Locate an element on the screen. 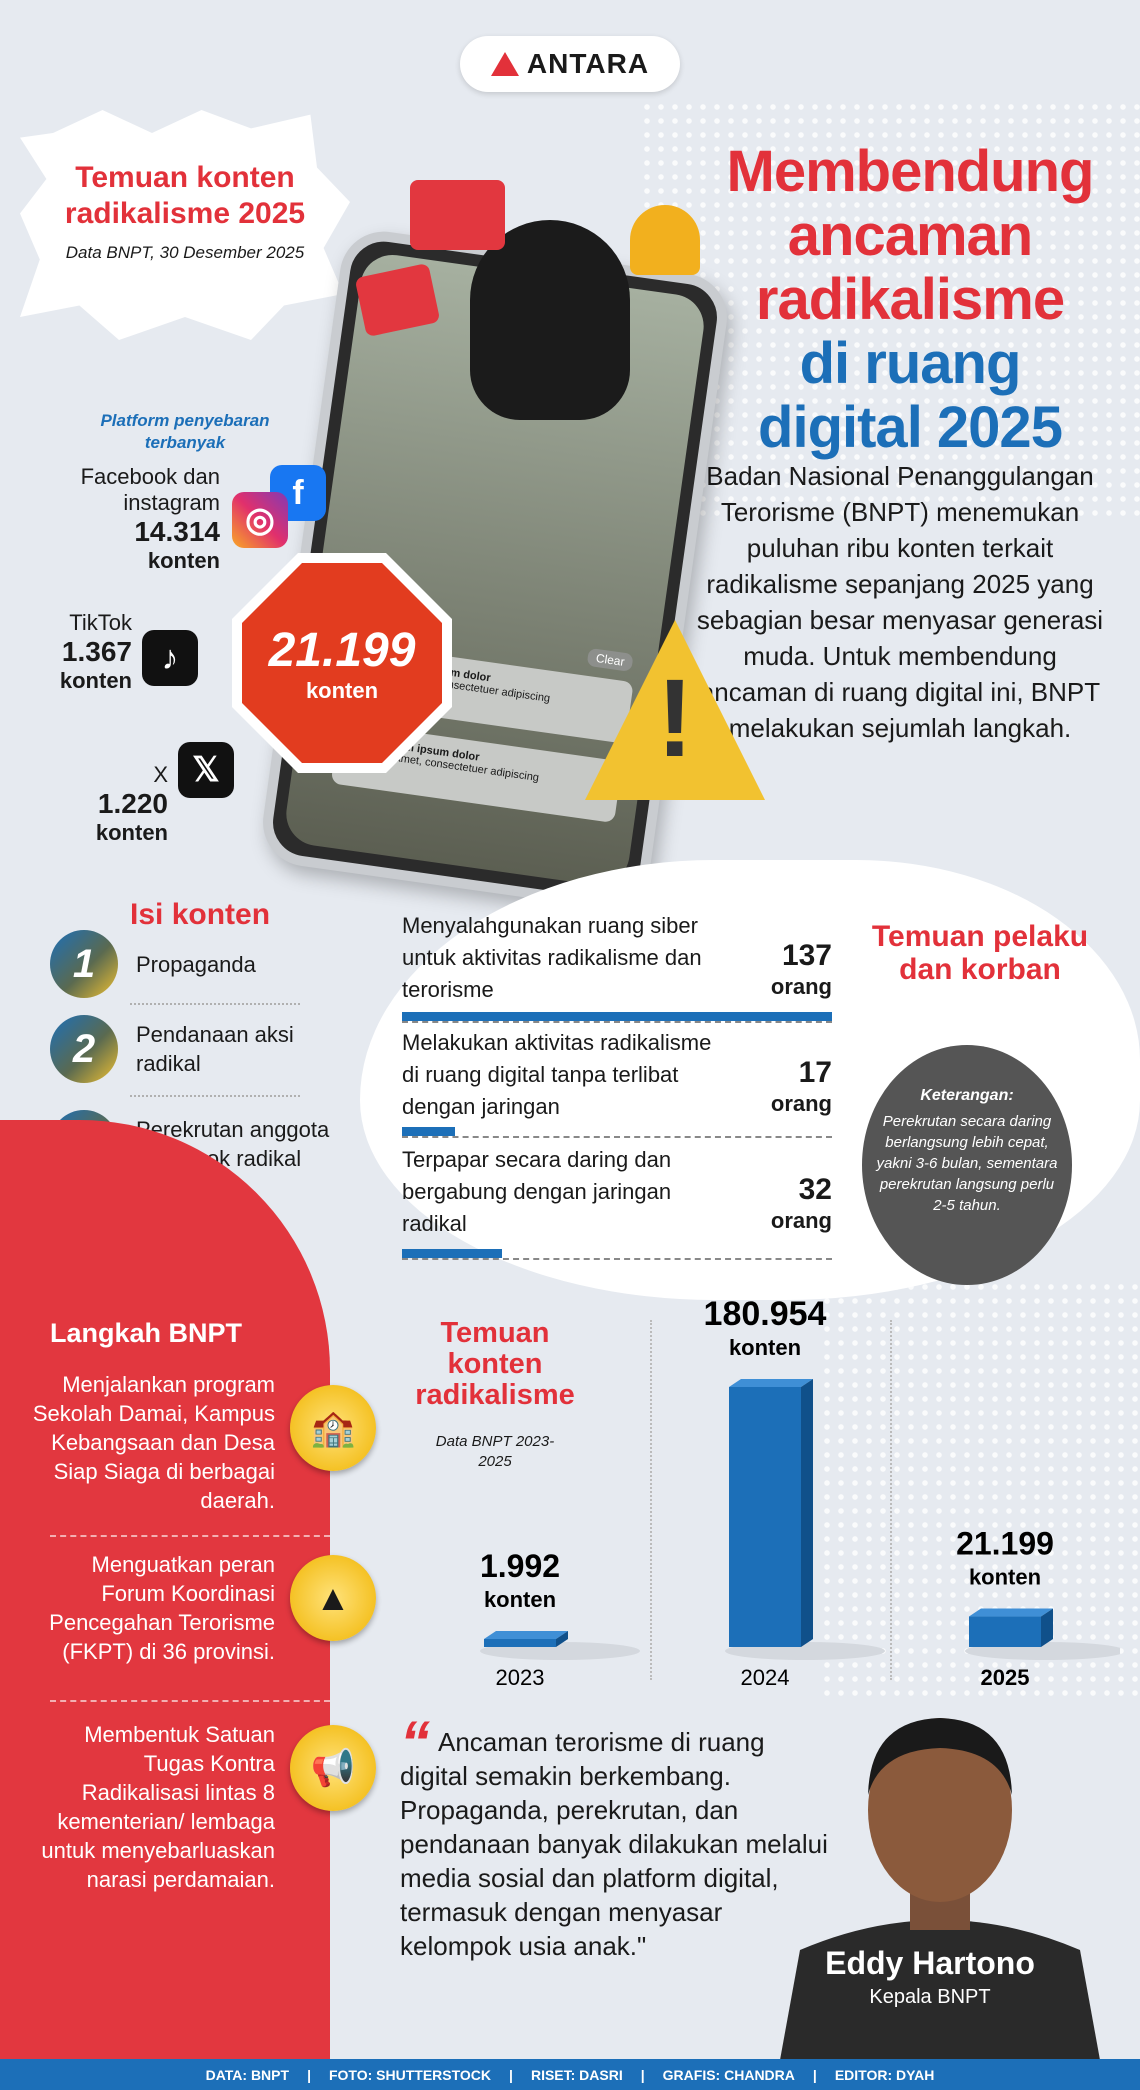 This screenshot has width=1140, height=2090. pelaku-value: 17 orang is located at coordinates (801, 1086).